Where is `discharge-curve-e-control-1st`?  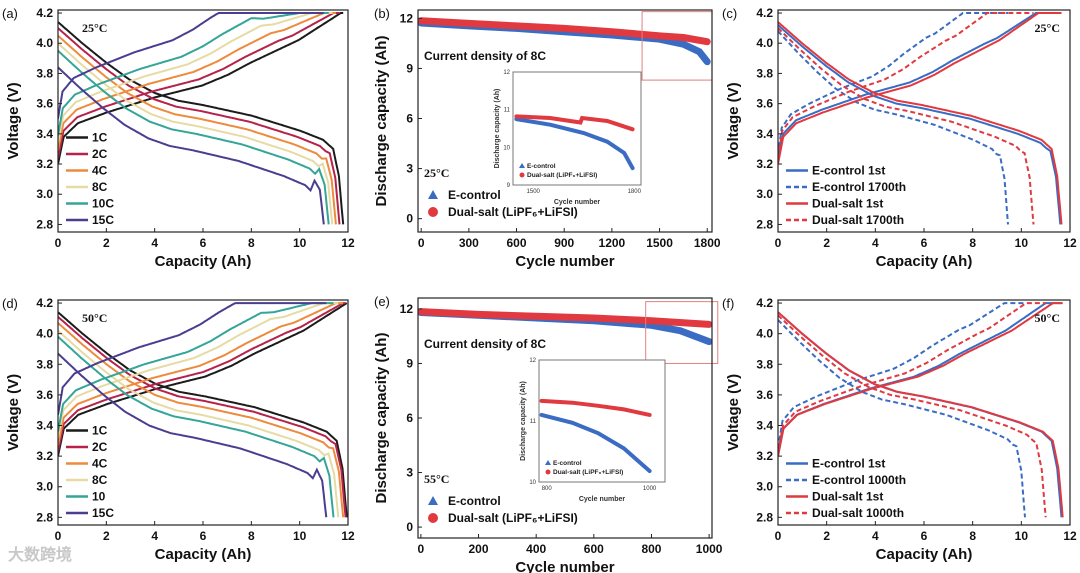 discharge-curve-e-control-1st is located at coordinates (920, 124).